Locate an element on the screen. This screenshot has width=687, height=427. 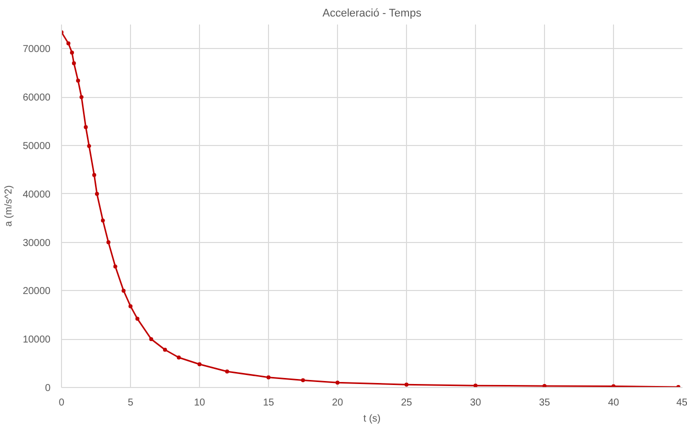
x-tick-label: 0 is located at coordinates (61, 403).